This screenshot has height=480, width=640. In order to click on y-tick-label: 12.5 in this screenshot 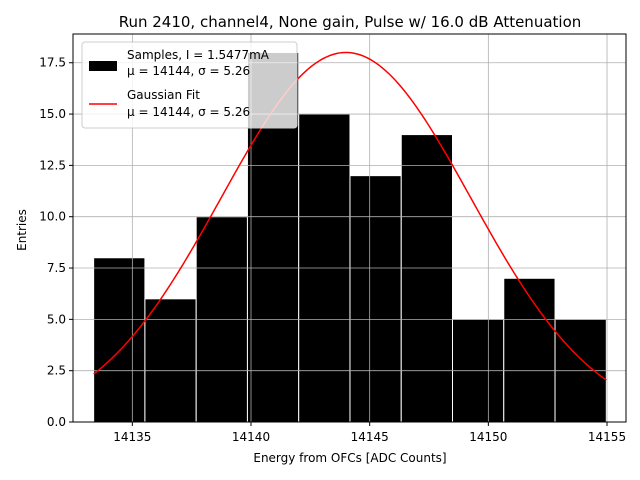, I will do `click(52, 165)`.